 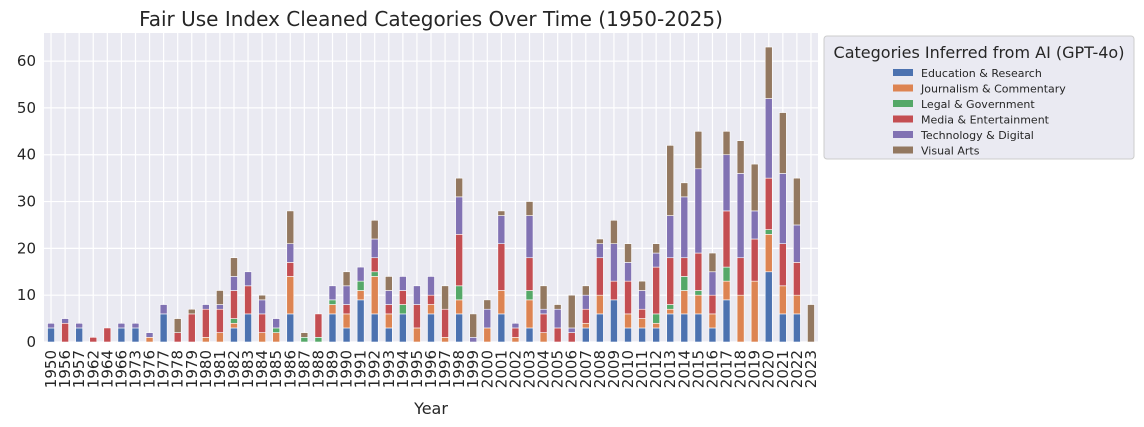 I want to click on legend-title: Categories Inferred from AI (GPT-4o), so click(x=979, y=52).